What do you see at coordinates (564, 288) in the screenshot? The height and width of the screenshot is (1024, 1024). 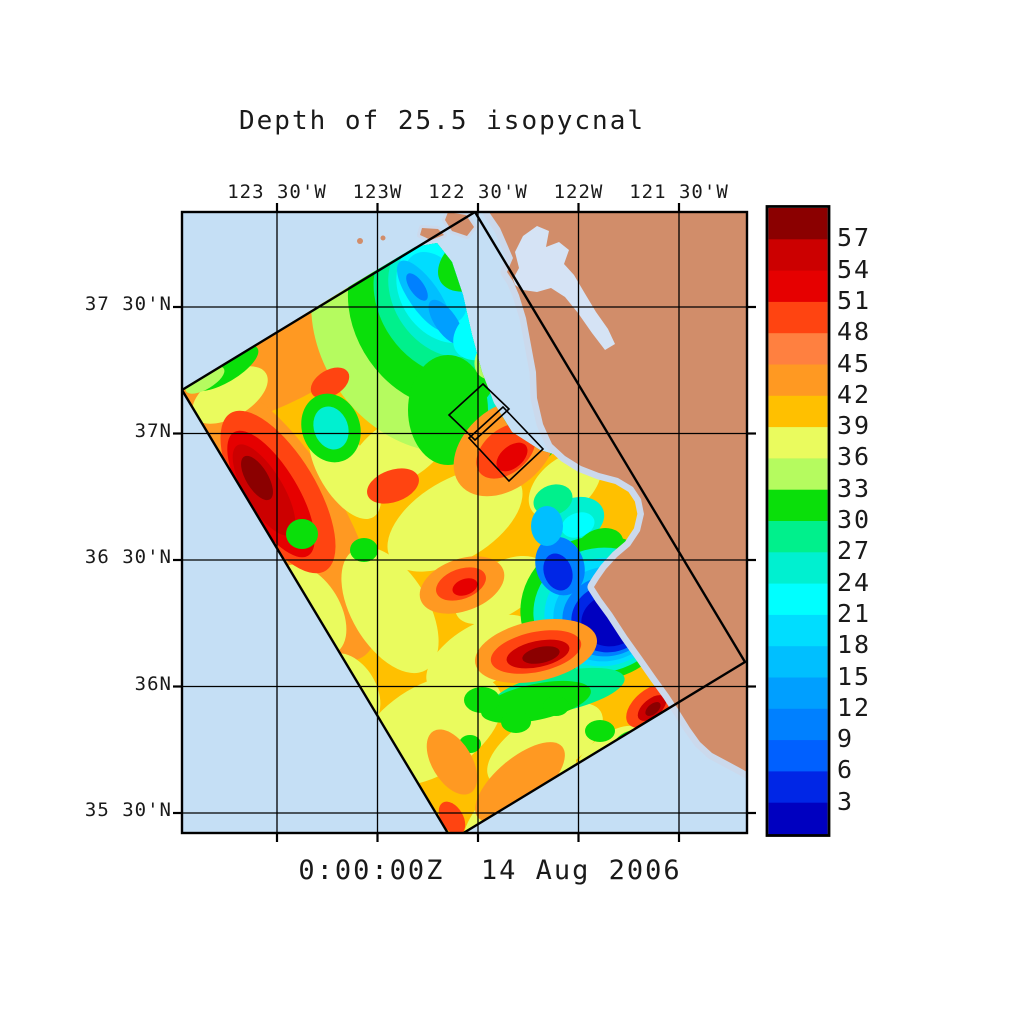 I see `san-francisco-bay` at bounding box center [564, 288].